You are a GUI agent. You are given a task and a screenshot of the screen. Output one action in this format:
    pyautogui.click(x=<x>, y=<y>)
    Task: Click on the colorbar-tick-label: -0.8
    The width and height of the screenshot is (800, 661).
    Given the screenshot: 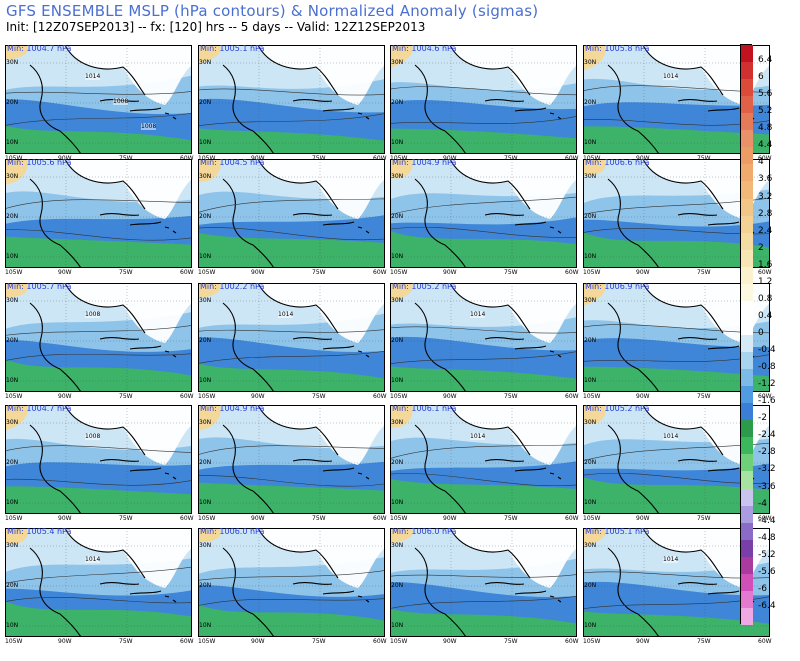 What is the action you would take?
    pyautogui.click(x=767, y=367)
    